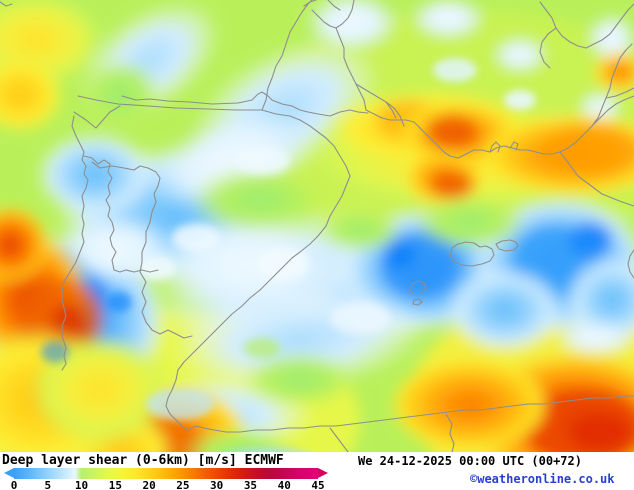  Describe the element at coordinates (9, 473) in the screenshot. I see `colorbar-under-arrow` at that location.